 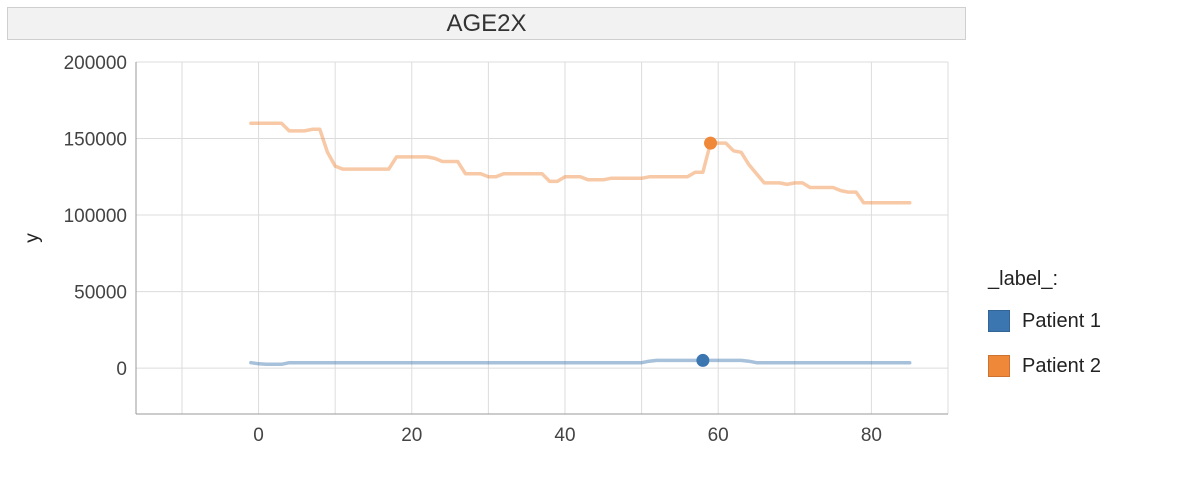 What do you see at coordinates (1023, 279) in the screenshot?
I see `legend-title: _label_:` at bounding box center [1023, 279].